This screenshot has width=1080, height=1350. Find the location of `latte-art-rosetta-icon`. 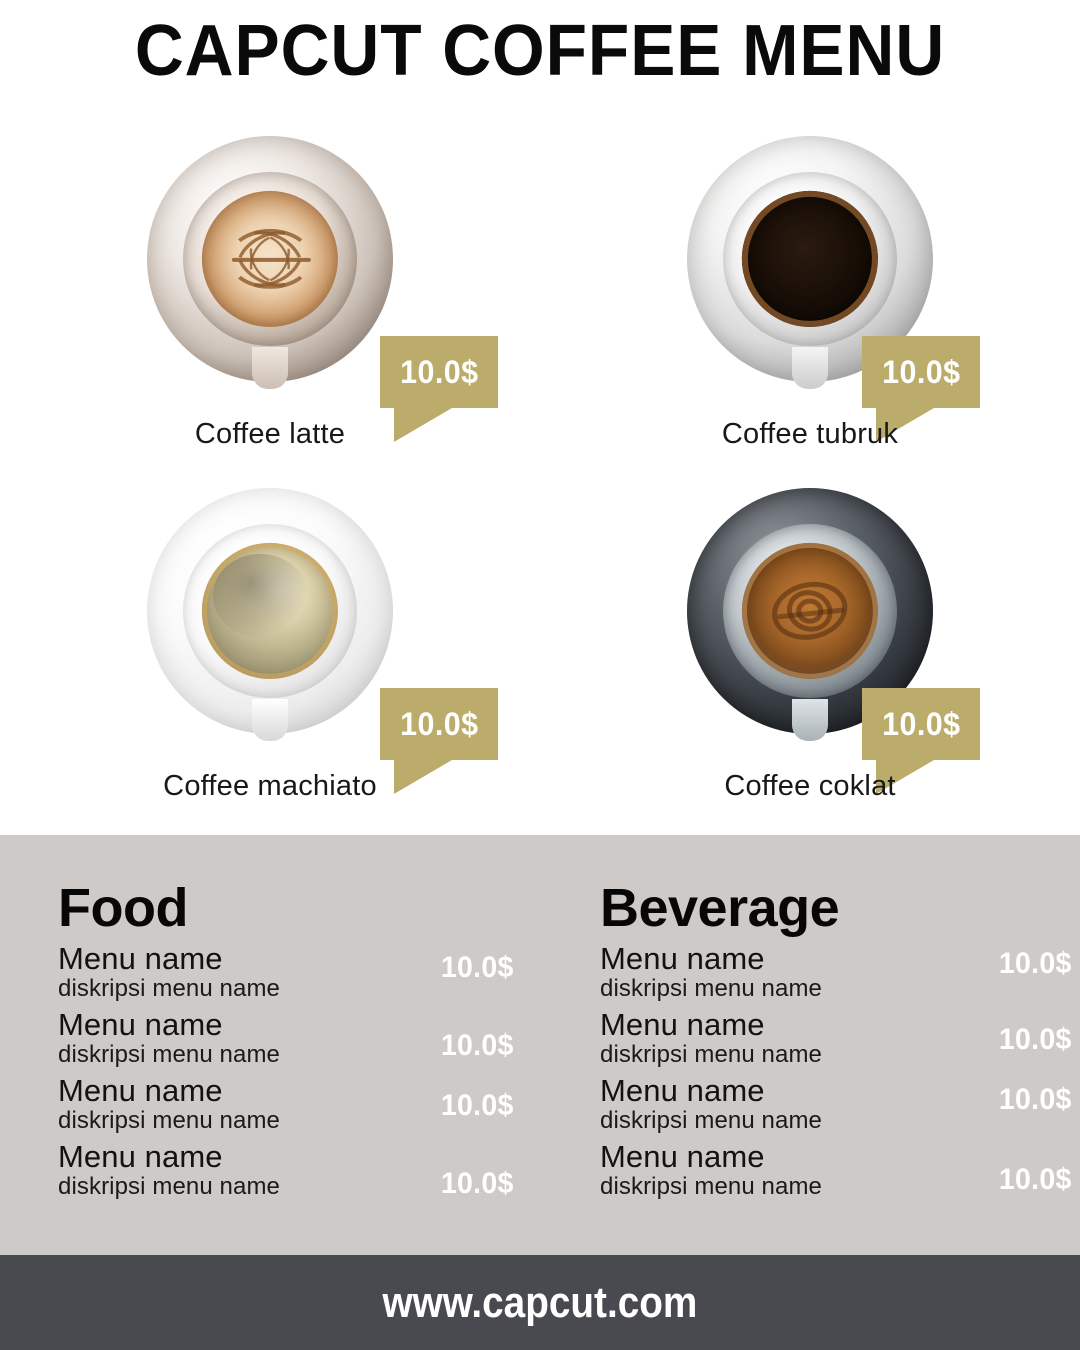

latte-art-rosetta-icon is located at coordinates (270, 259).